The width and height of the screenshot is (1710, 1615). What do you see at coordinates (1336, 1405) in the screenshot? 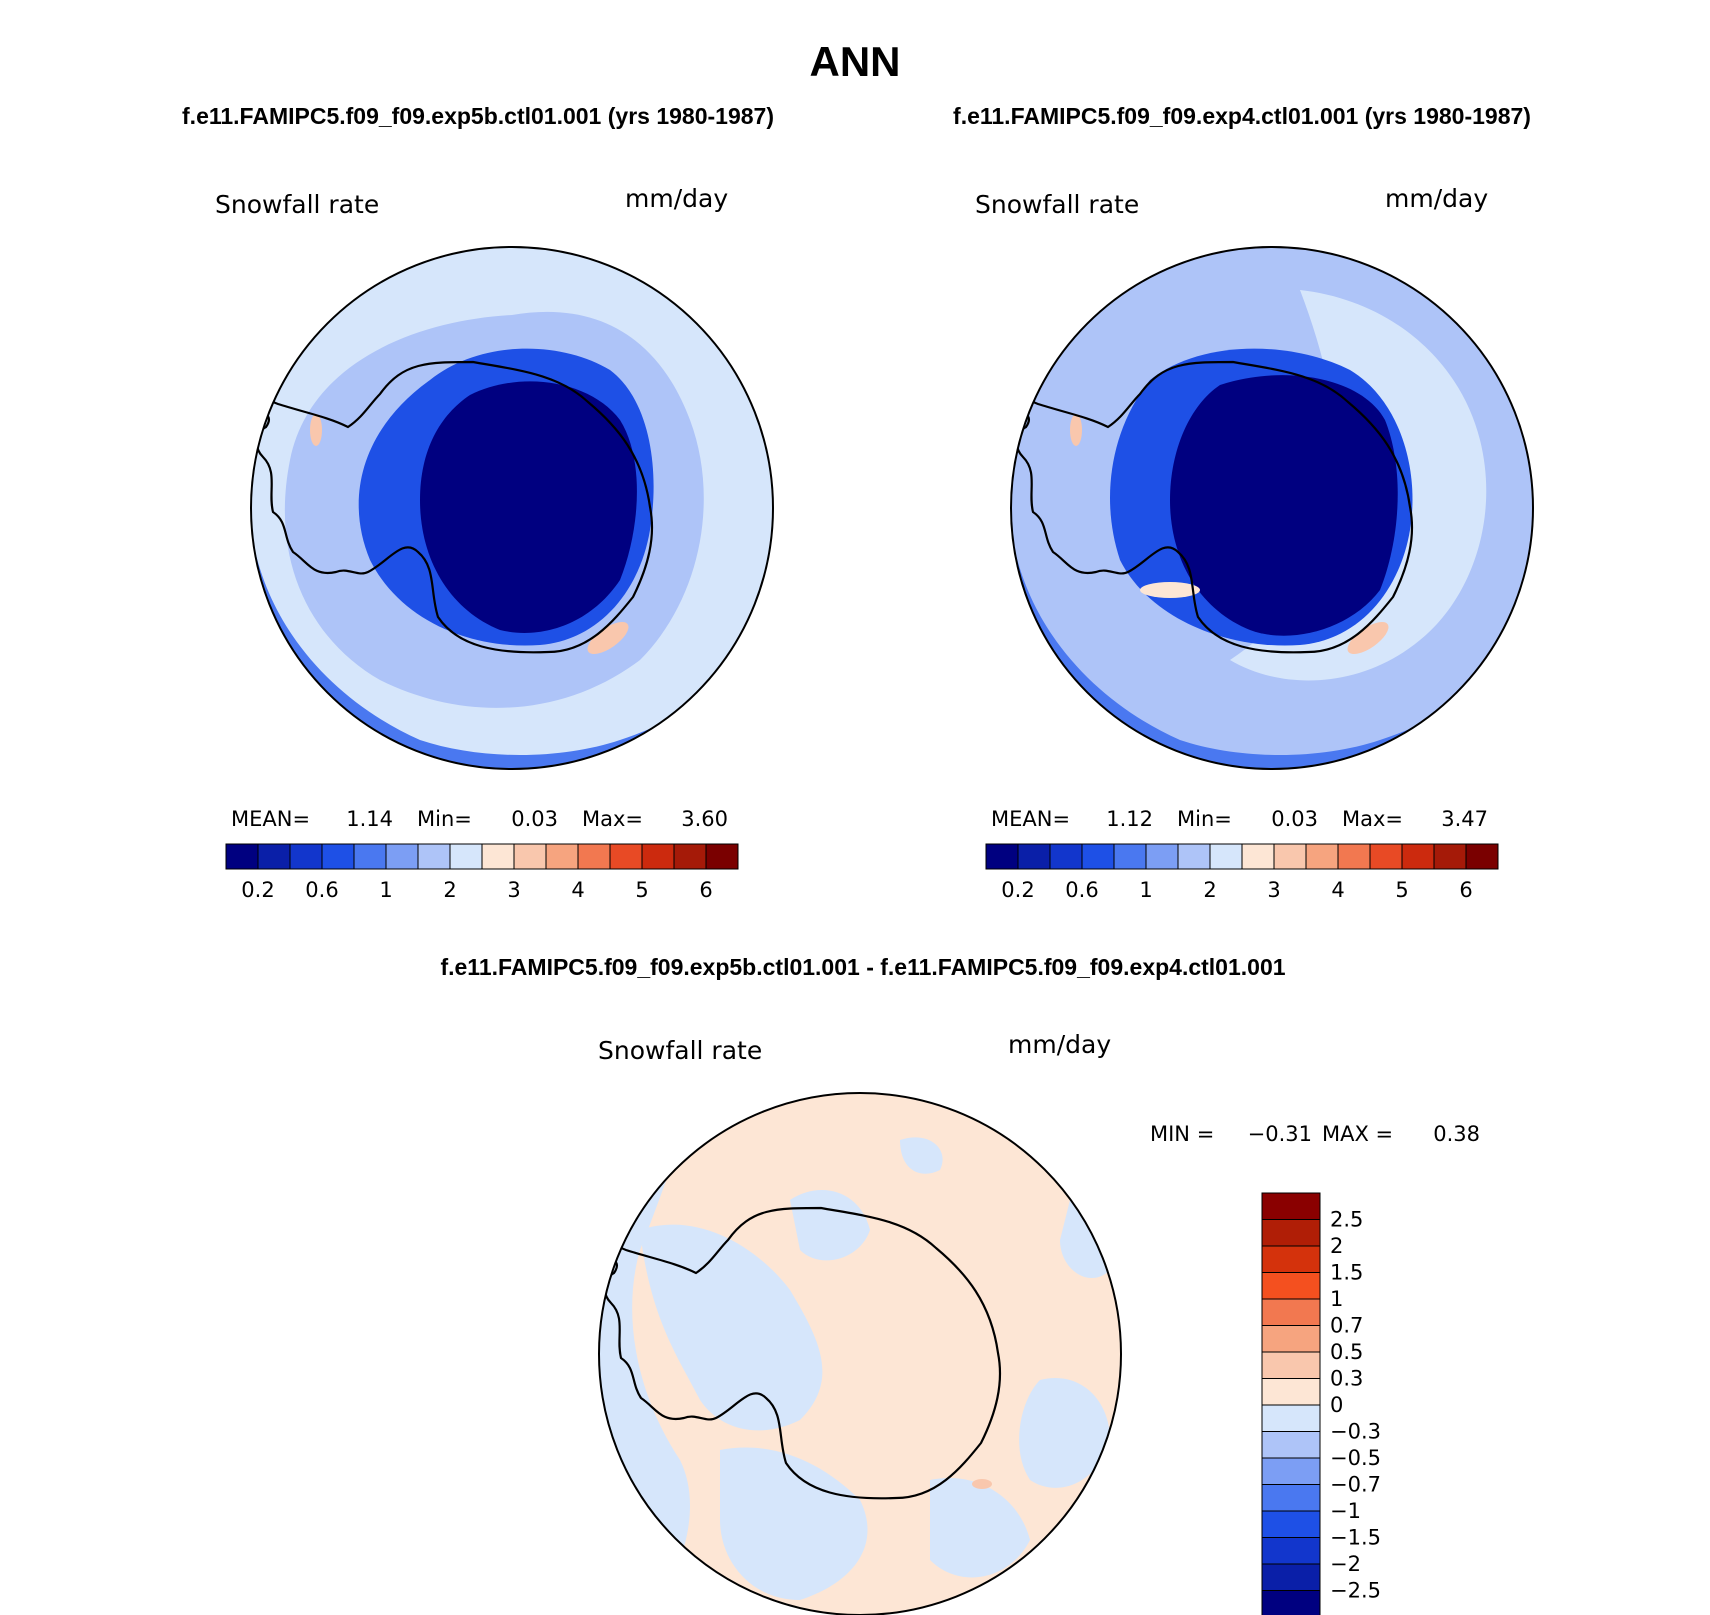
I see `diff-colorbar-tick-label: 0` at bounding box center [1336, 1405].